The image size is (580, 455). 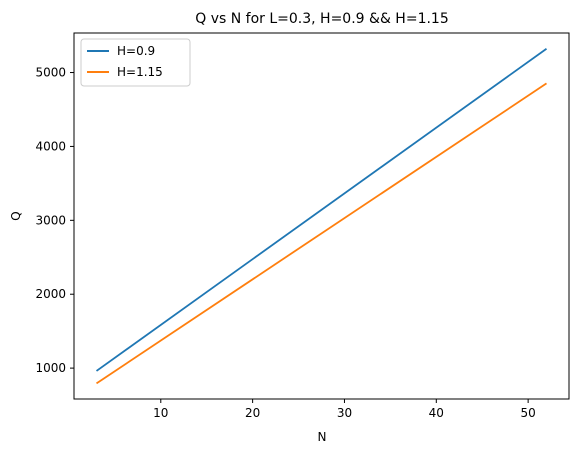 I want to click on x-tick-label: 10, so click(x=160, y=413).